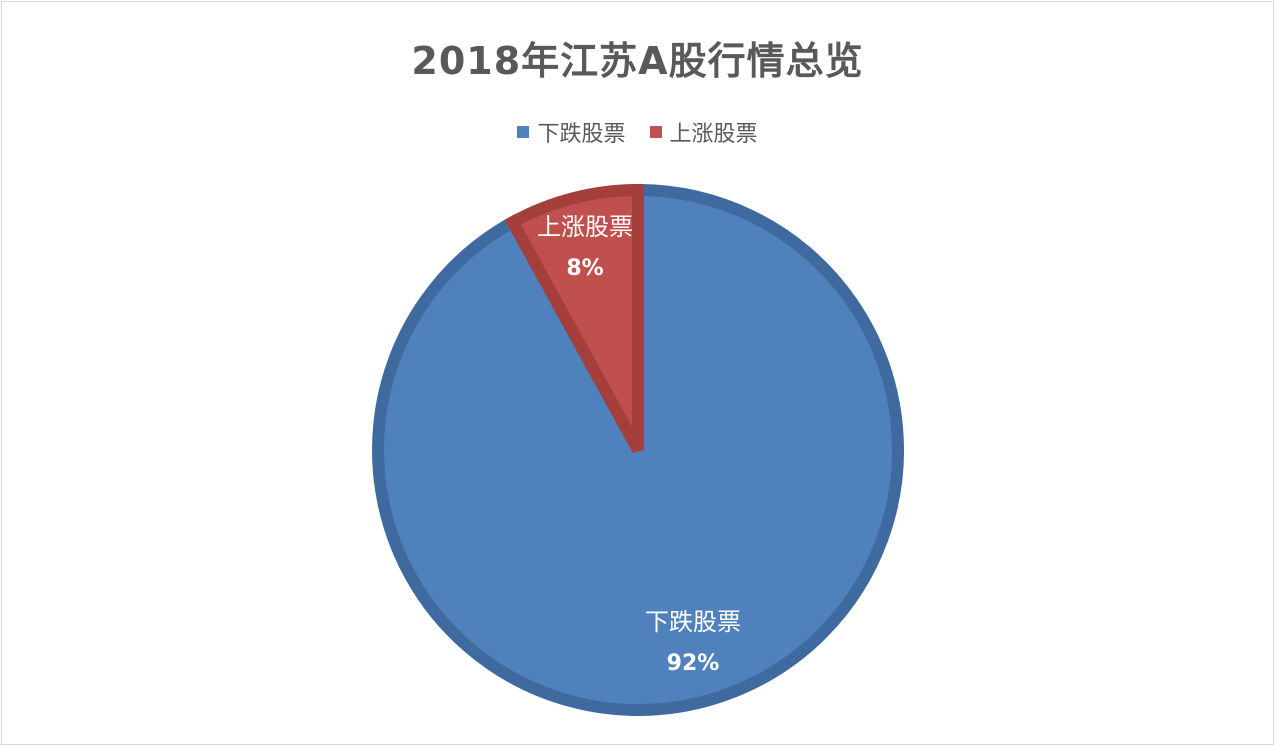 Image resolution: width=1277 pixels, height=748 pixels. Describe the element at coordinates (693, 622) in the screenshot. I see `slice-label-down: 下跌股票` at that location.